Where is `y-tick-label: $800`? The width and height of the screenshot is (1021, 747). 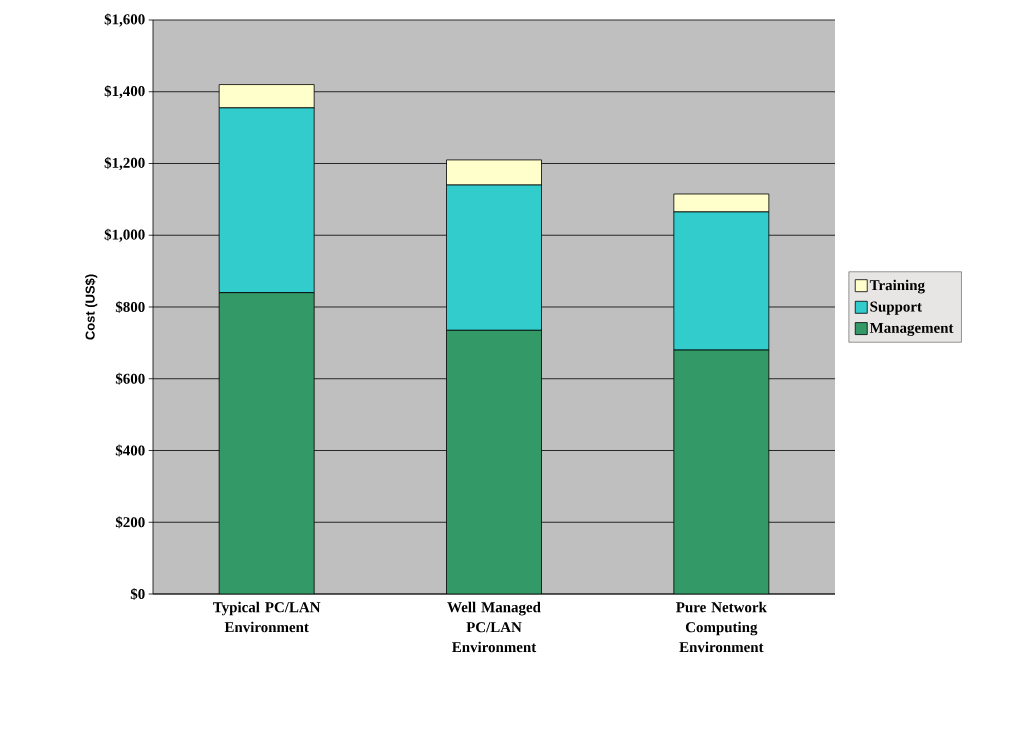
y-tick-label: $800 is located at coordinates (130, 307).